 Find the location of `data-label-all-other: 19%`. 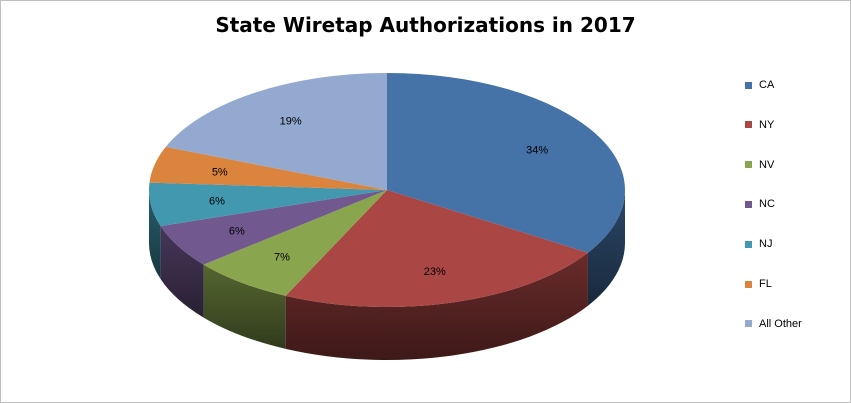

data-label-all-other: 19% is located at coordinates (291, 121).